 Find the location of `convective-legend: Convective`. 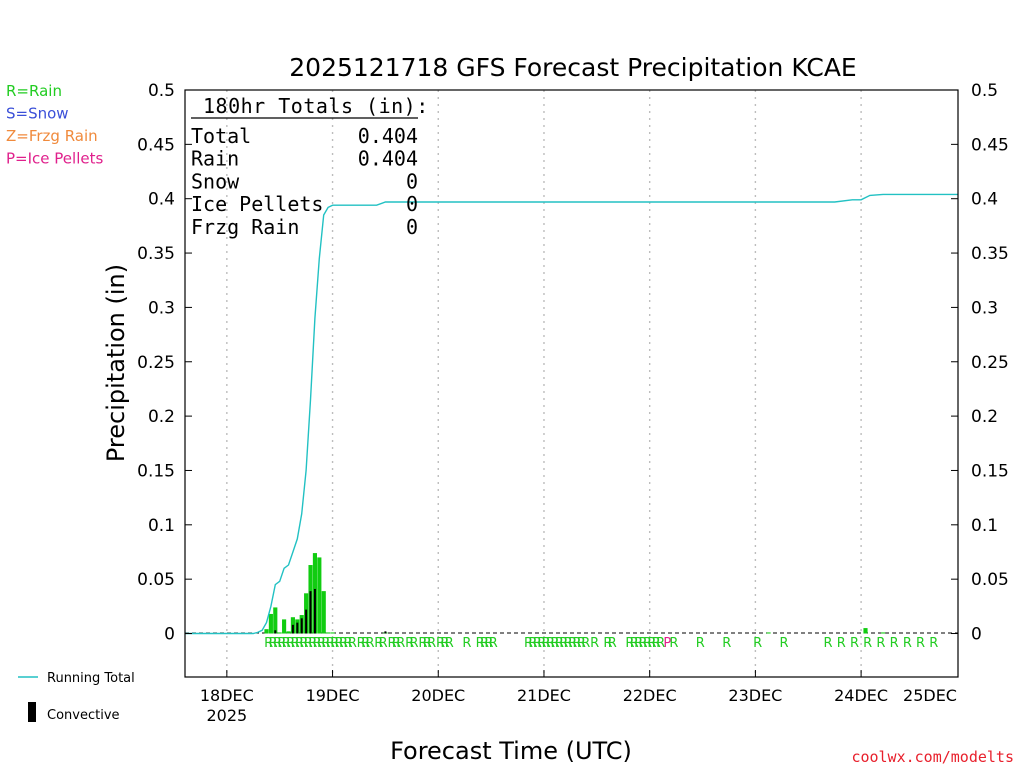

convective-legend: Convective is located at coordinates (74, 712).